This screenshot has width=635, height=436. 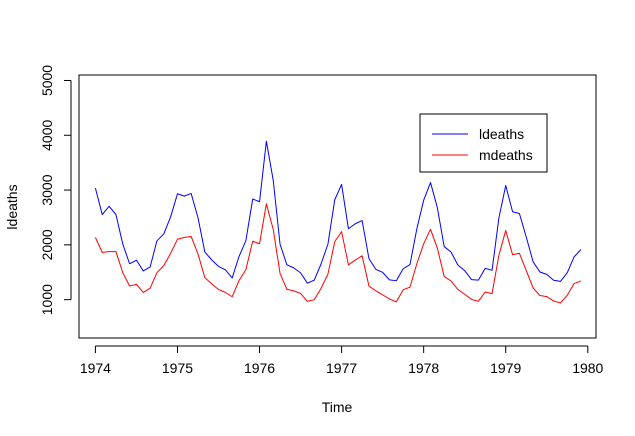 I want to click on x-tick-label: 1976, so click(x=259, y=368).